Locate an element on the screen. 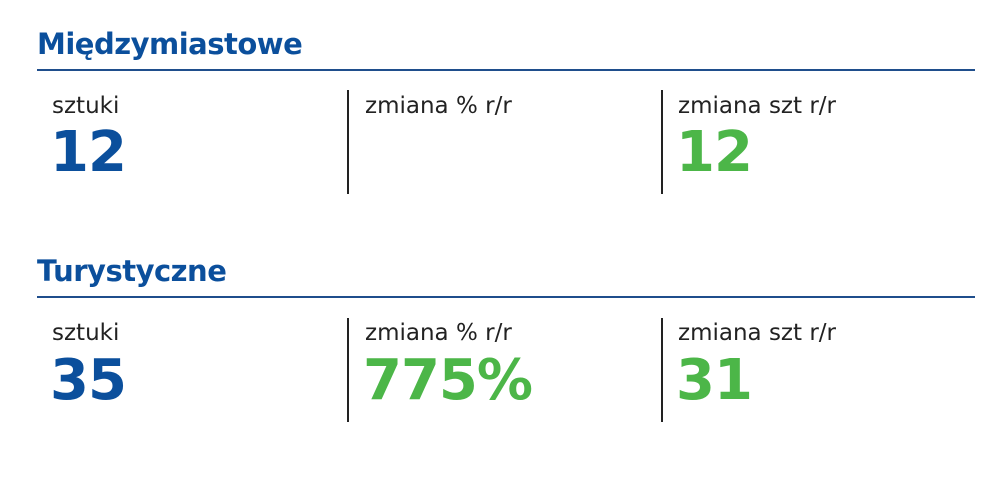 Image resolution: width=997 pixels, height=489 pixels. cell-value: 35 is located at coordinates (88, 380).